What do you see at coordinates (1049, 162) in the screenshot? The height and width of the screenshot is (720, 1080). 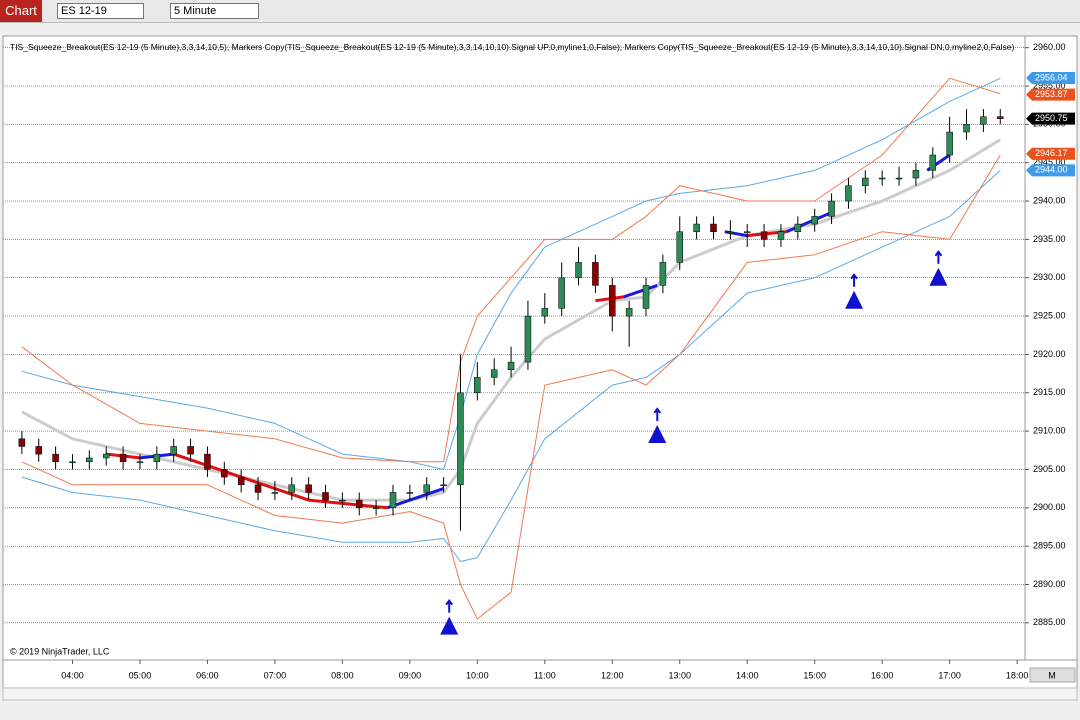 I see `y-tick-label: 2945.00` at bounding box center [1049, 162].